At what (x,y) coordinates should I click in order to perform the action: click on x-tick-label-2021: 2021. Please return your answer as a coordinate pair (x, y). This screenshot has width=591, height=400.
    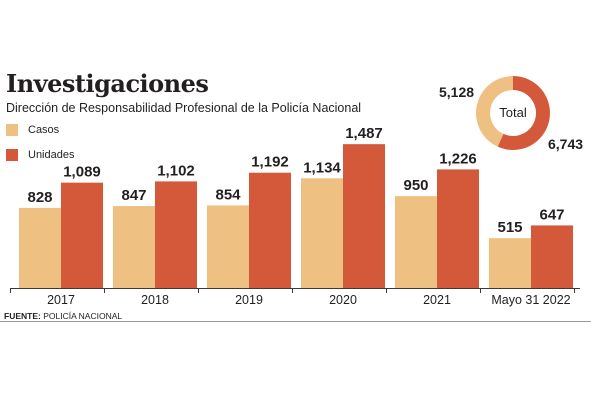
    Looking at the image, I should click on (437, 300).